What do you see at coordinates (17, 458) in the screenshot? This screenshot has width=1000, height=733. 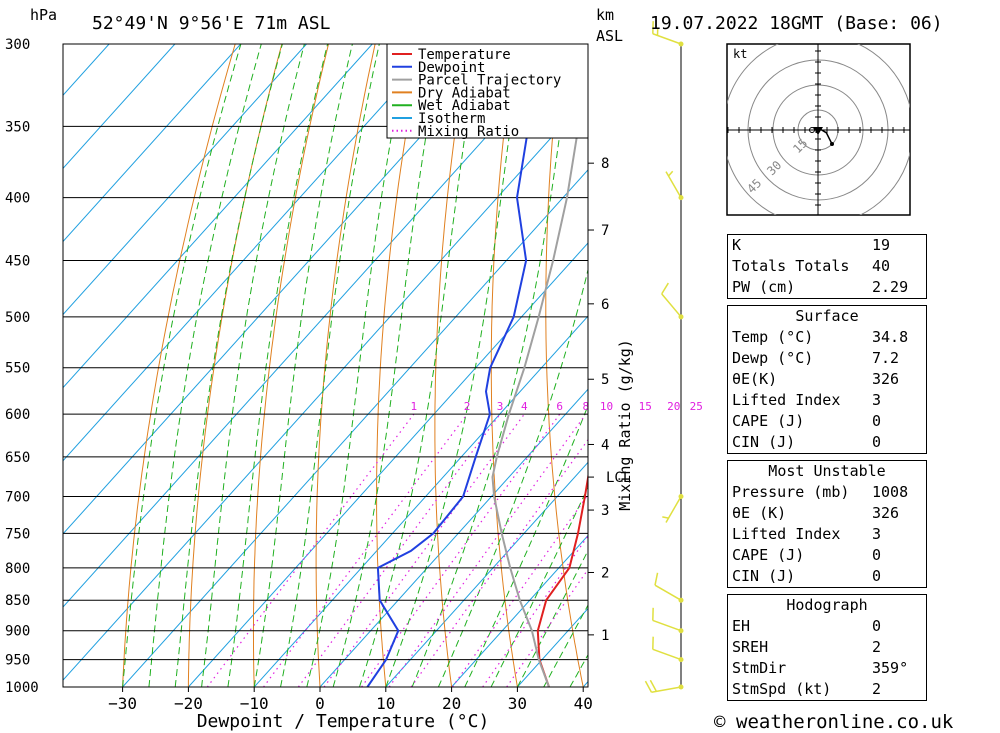 I see `pressure-tick-label: 650` at bounding box center [17, 458].